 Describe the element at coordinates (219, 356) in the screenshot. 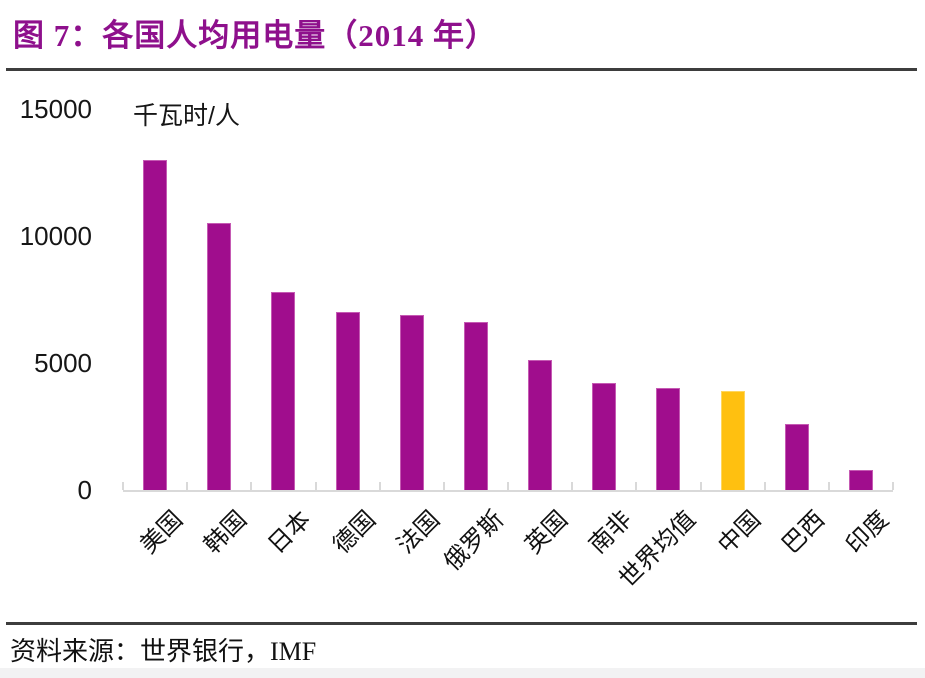

I see `bar-韩国` at that location.